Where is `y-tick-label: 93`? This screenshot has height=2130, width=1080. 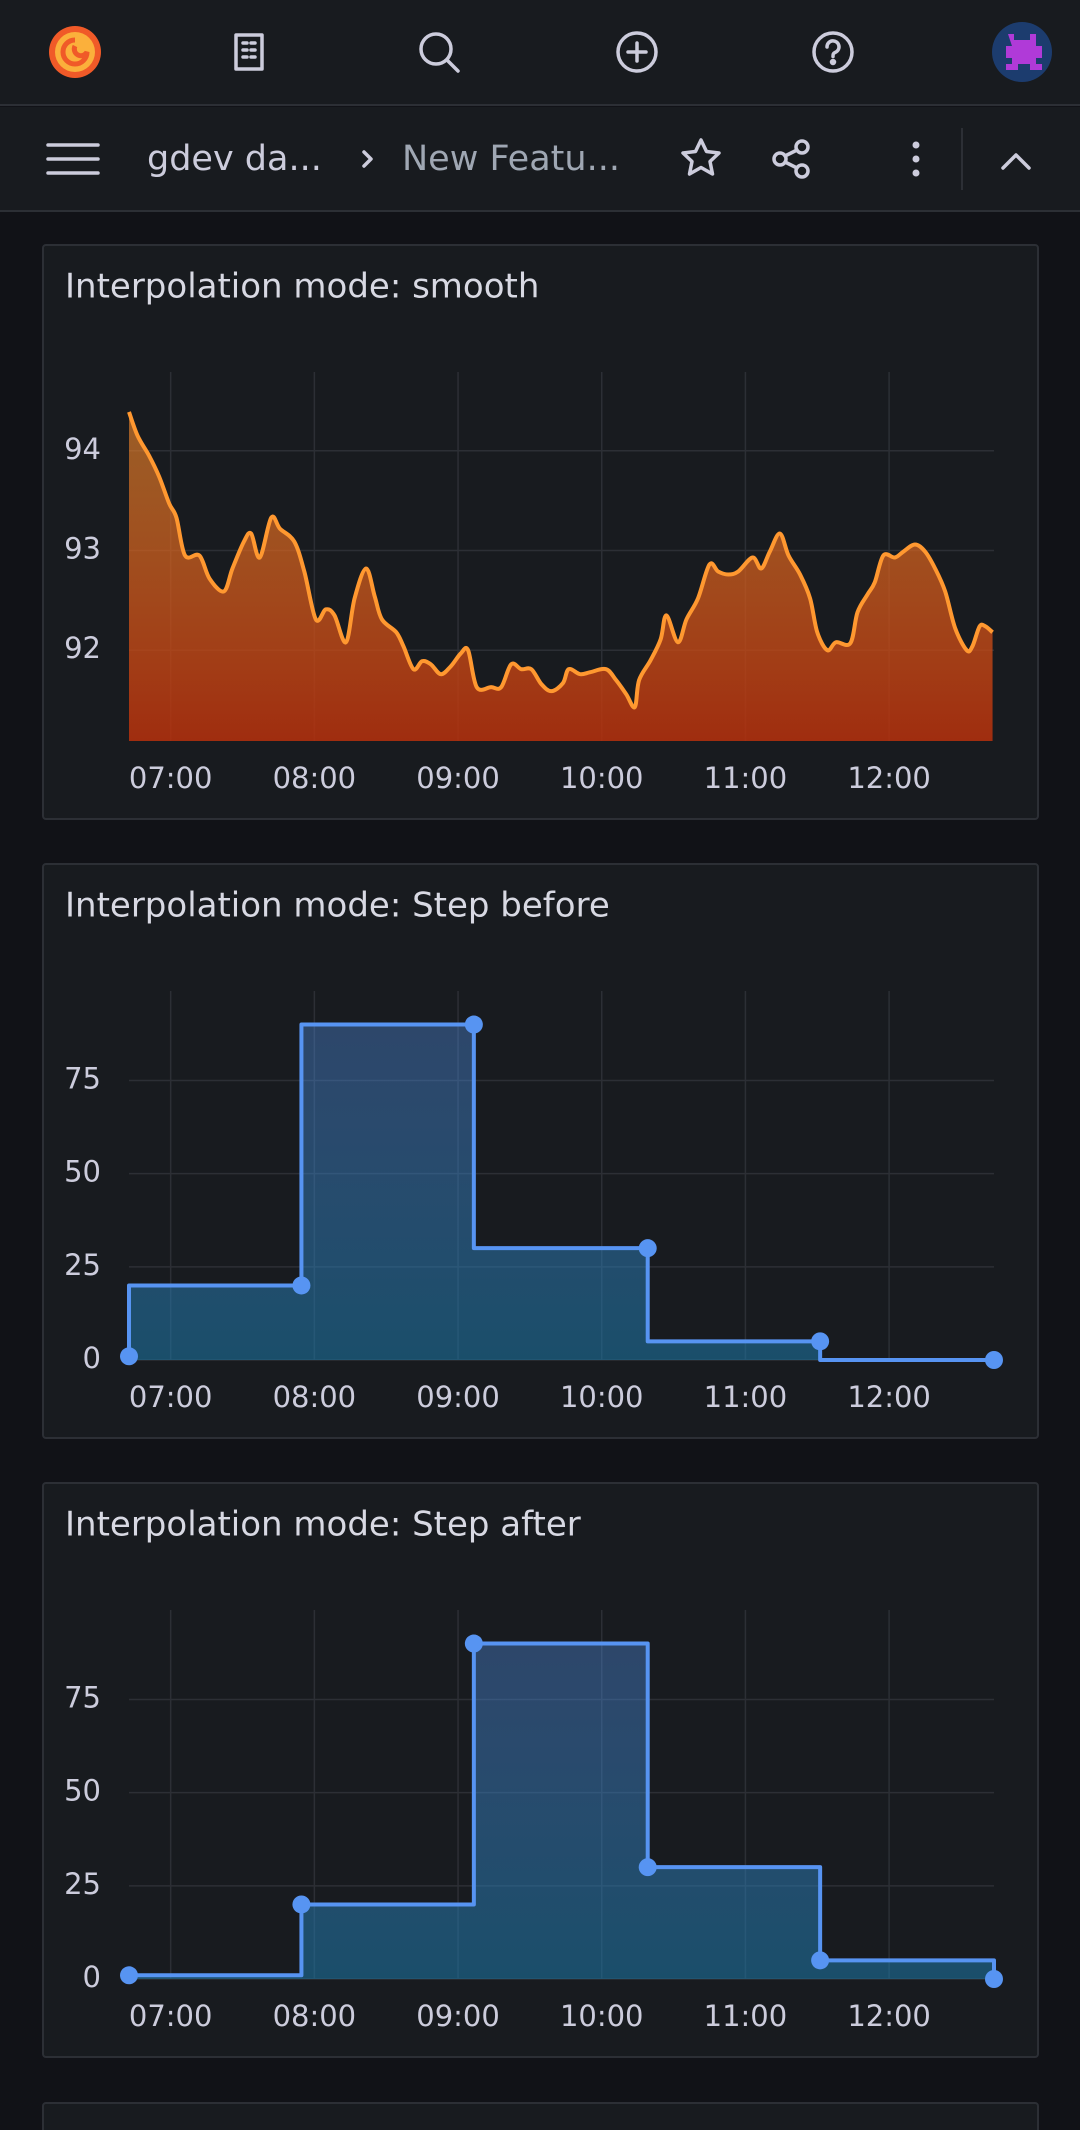 y-tick-label: 93 is located at coordinates (82, 549).